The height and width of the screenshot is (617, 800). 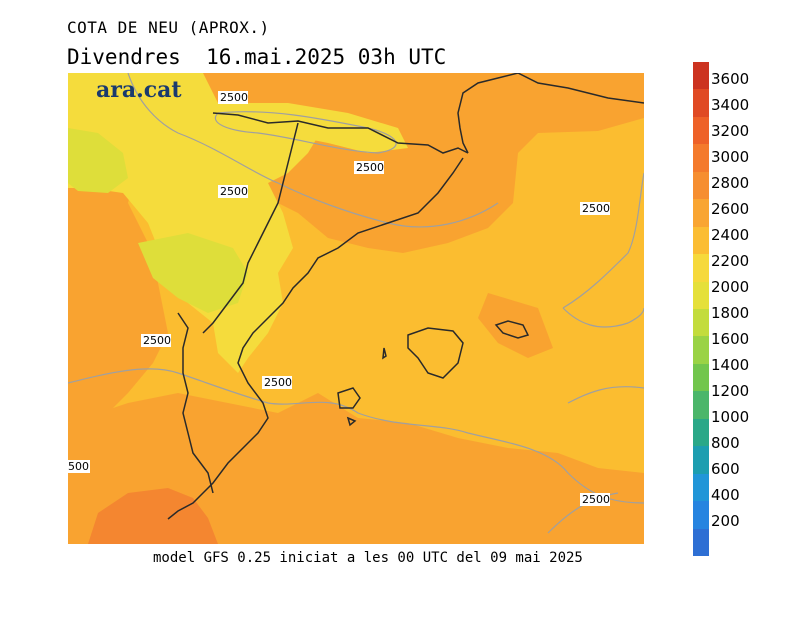 What do you see at coordinates (725, 521) in the screenshot?
I see `legend-label: 200` at bounding box center [725, 521].